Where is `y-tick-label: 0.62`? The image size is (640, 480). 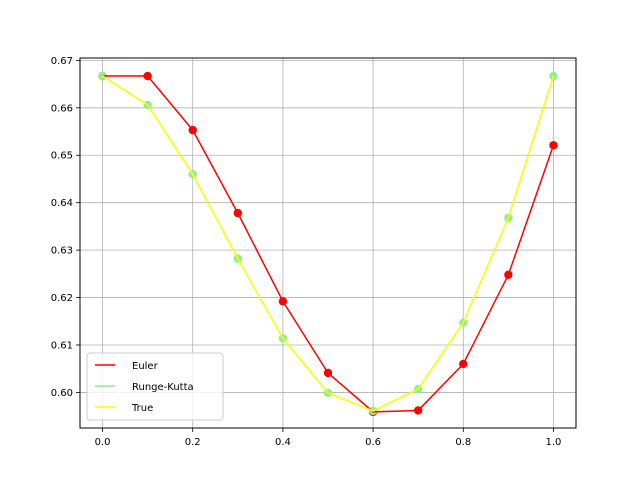
y-tick-label: 0.62 is located at coordinates (62, 298).